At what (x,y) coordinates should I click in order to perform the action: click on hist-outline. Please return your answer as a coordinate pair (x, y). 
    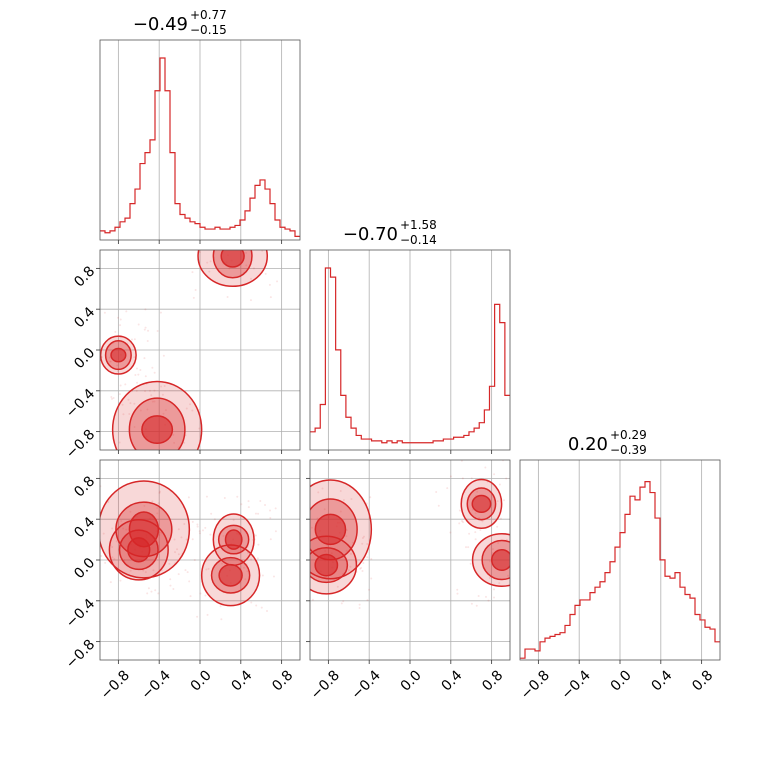
    Looking at the image, I should click on (200, 147).